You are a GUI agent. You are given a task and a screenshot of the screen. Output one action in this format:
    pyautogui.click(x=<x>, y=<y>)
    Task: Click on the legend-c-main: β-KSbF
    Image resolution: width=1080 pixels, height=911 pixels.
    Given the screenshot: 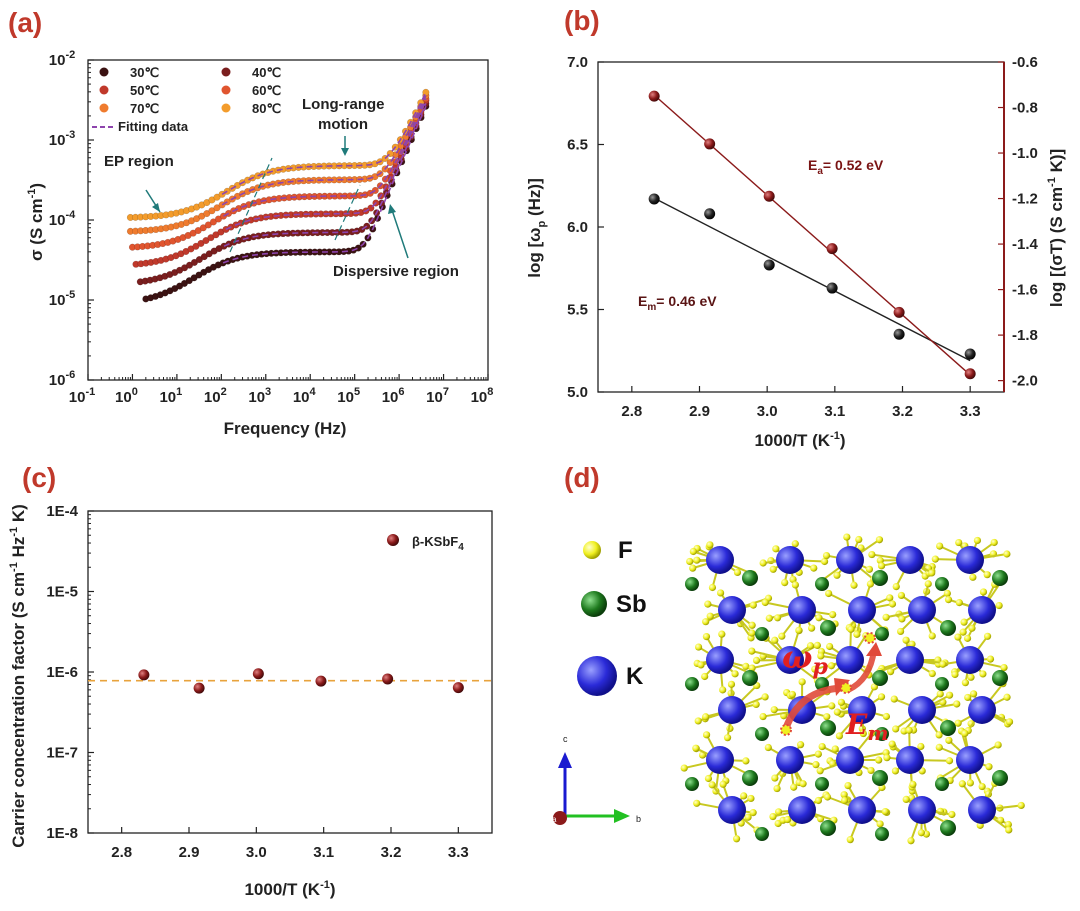 What is the action you would take?
    pyautogui.click(x=435, y=541)
    